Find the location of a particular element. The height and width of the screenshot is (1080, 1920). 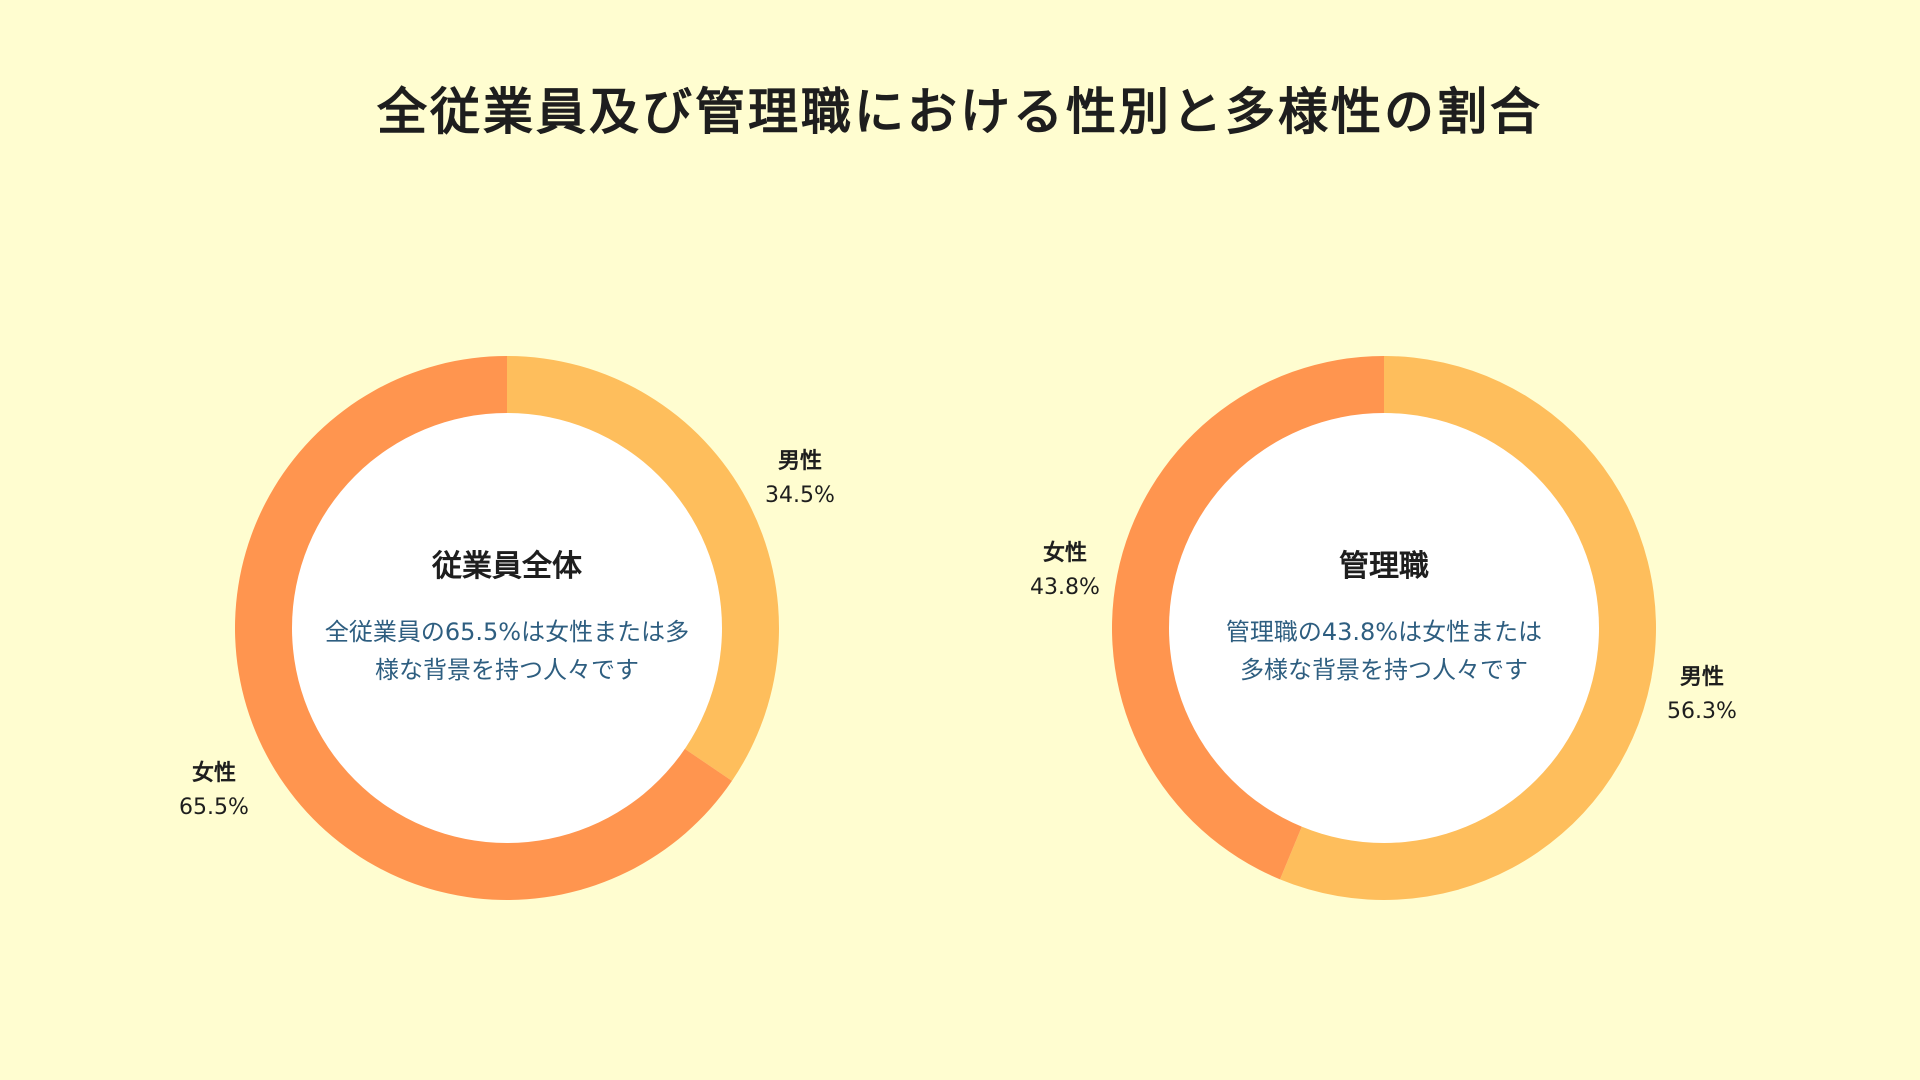

center-description-line: 様な背景を持つ人々です is located at coordinates (507, 670).